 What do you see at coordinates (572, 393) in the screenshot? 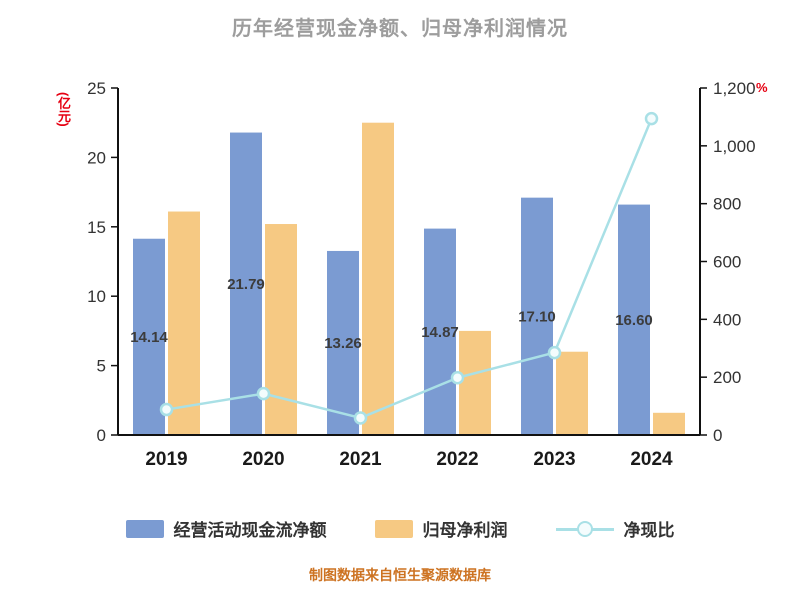
I see `bar-1-2023` at bounding box center [572, 393].